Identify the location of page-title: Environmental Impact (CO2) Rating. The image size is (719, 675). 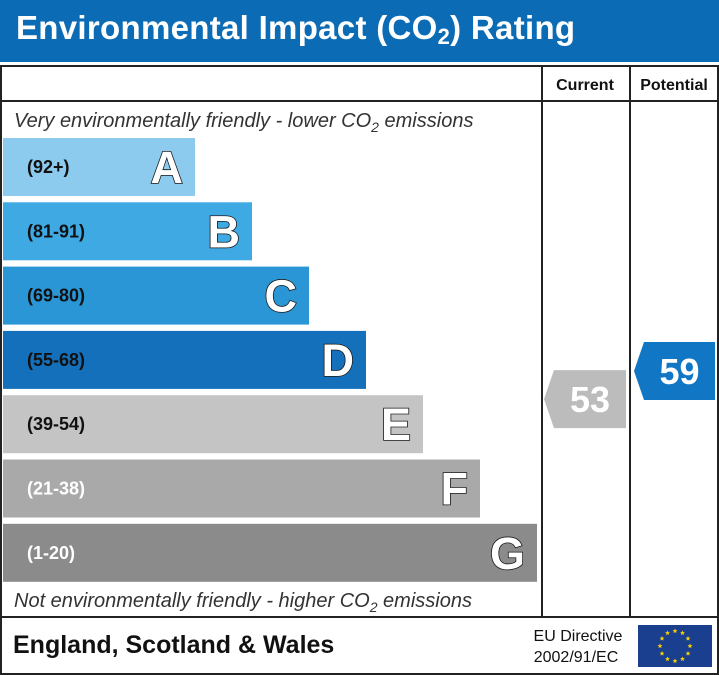
(295, 29).